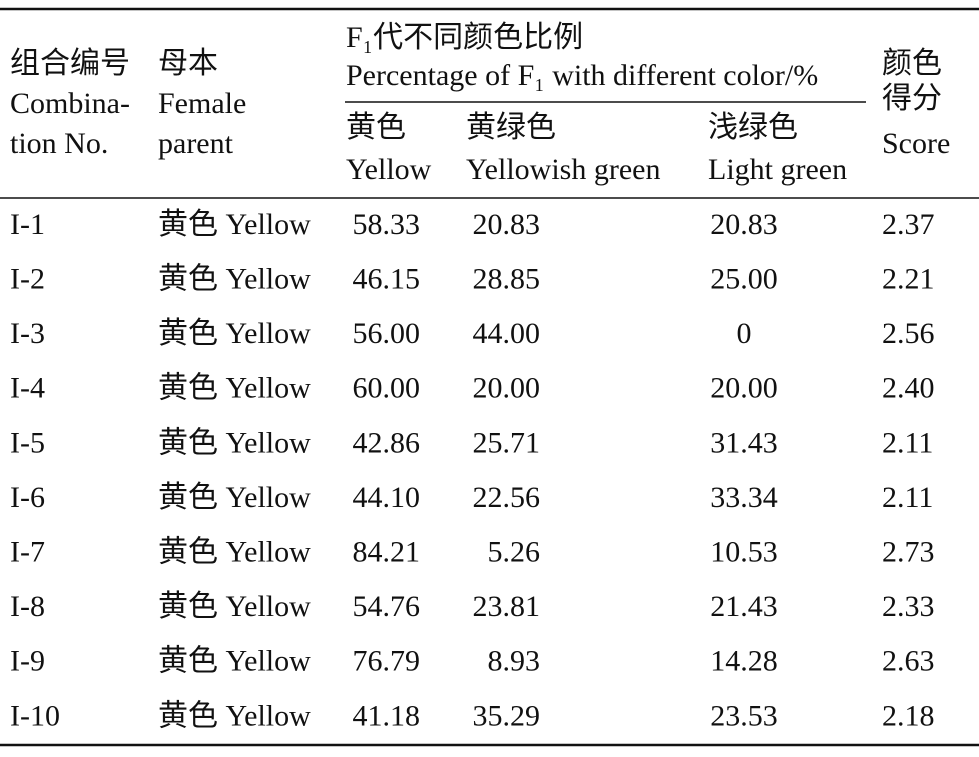 This screenshot has width=979, height=757. Describe the element at coordinates (27, 442) in the screenshot. I see `table-cell: I-5` at that location.